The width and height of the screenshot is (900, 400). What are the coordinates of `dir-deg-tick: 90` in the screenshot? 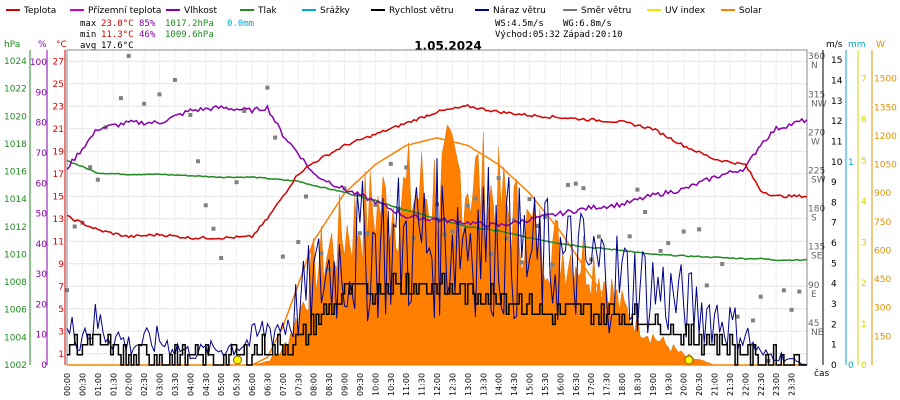 It's located at (814, 286).